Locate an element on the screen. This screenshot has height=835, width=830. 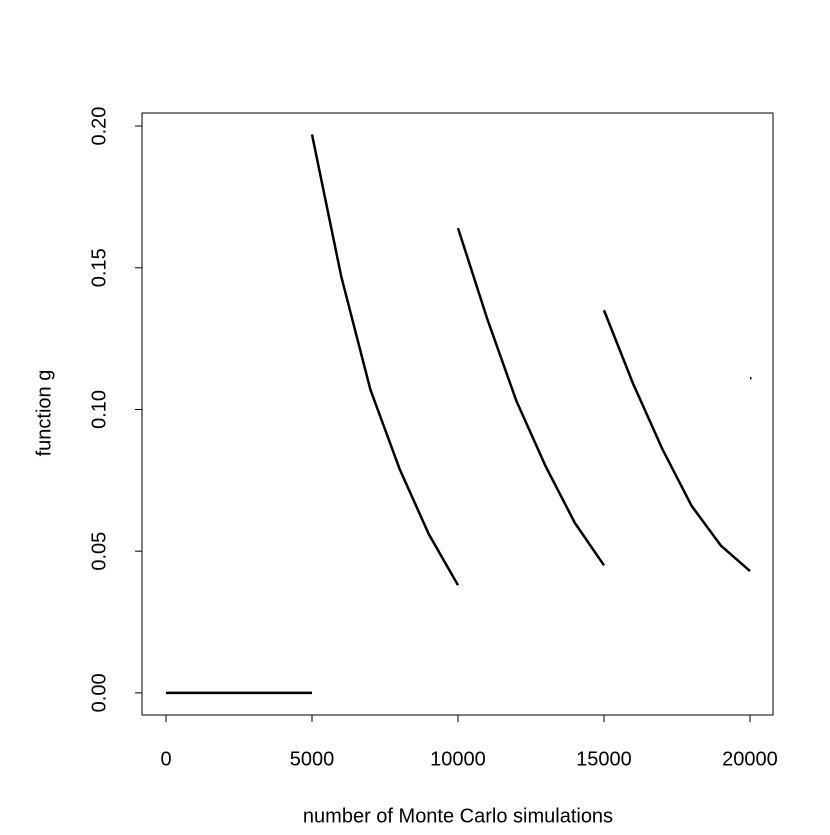
x-tick-label: 10000 is located at coordinates (458, 759).